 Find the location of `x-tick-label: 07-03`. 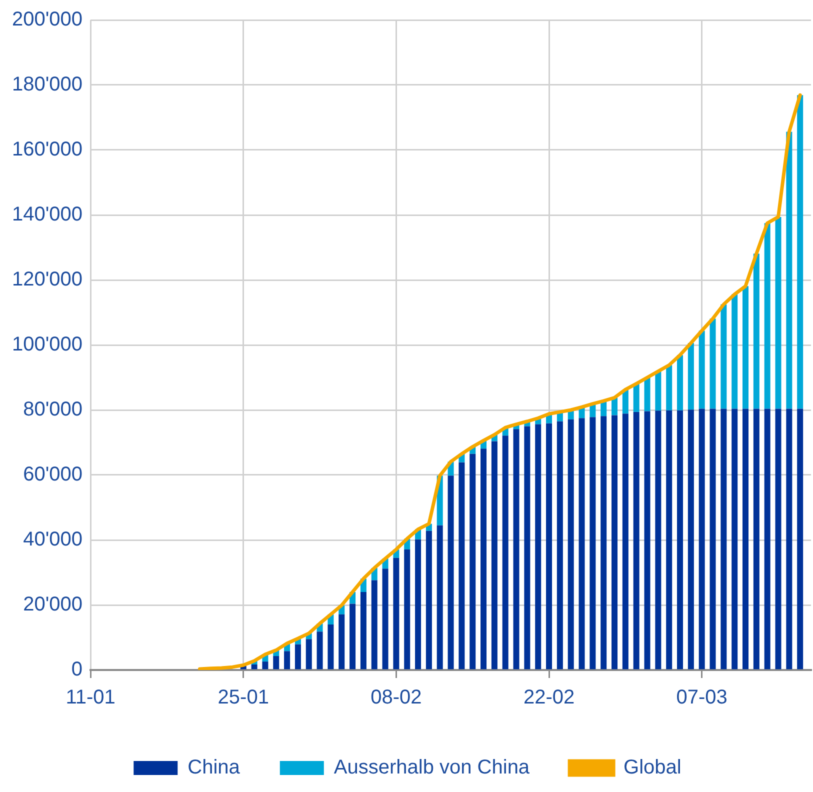

x-tick-label: 07-03 is located at coordinates (702, 697).